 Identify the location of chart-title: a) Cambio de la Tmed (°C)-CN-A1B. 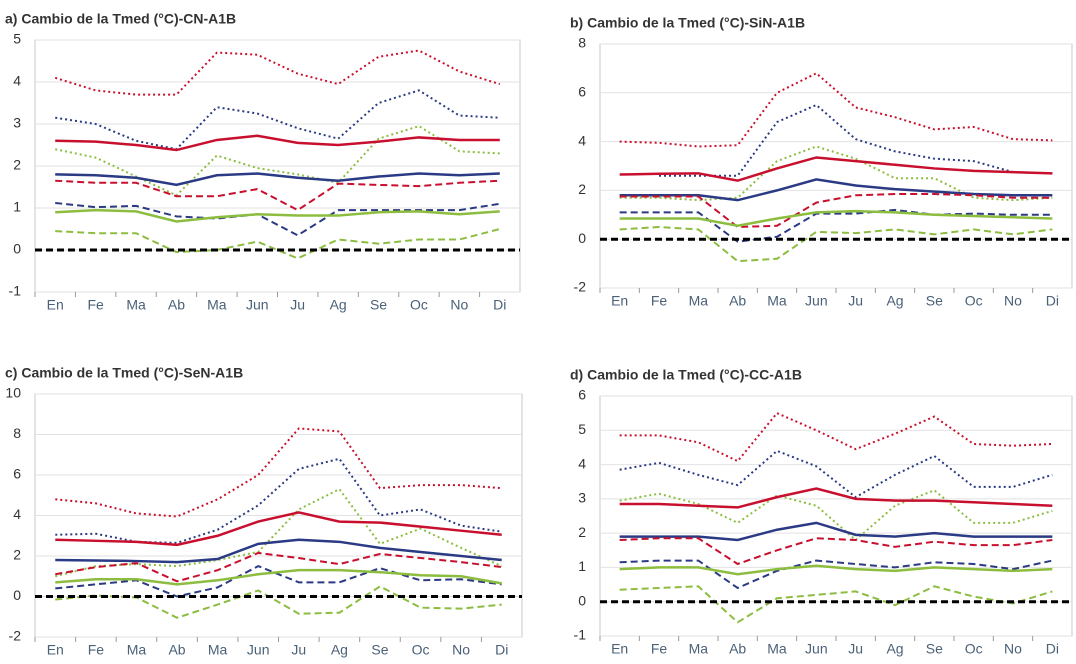
(120, 19).